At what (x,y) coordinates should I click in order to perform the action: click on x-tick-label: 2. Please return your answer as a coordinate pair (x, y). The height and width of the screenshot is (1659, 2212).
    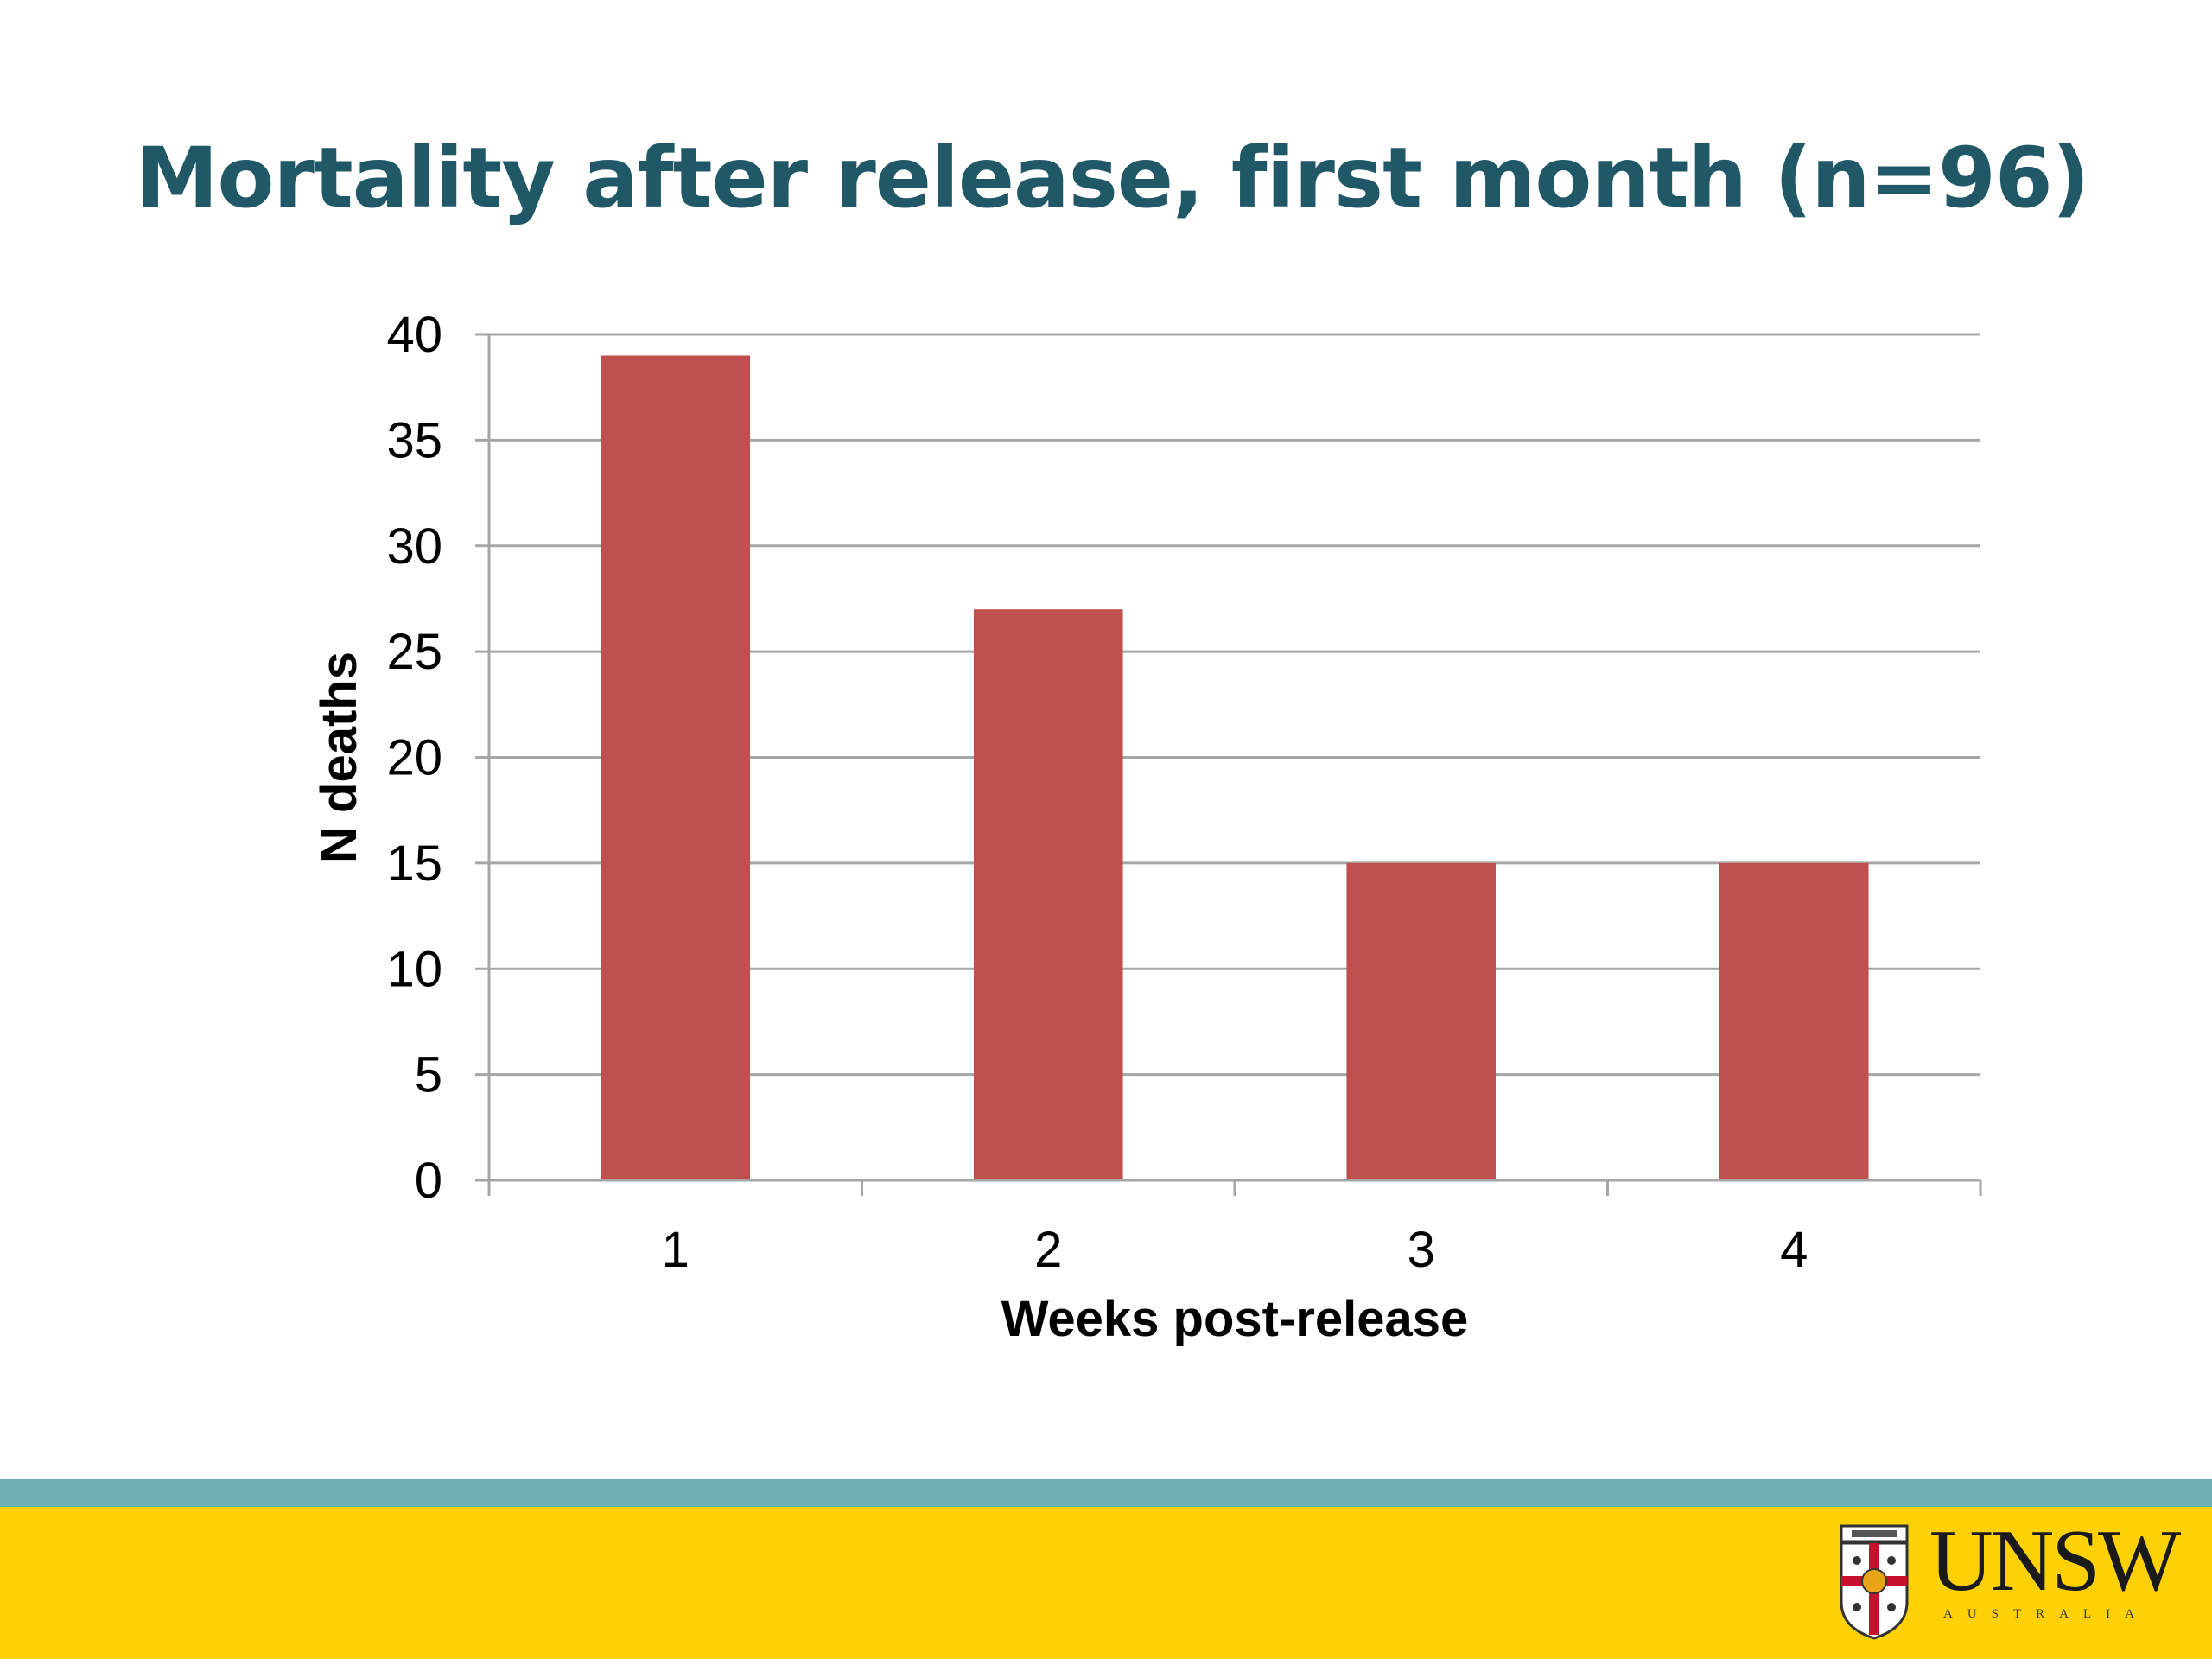
    Looking at the image, I should click on (1048, 1250).